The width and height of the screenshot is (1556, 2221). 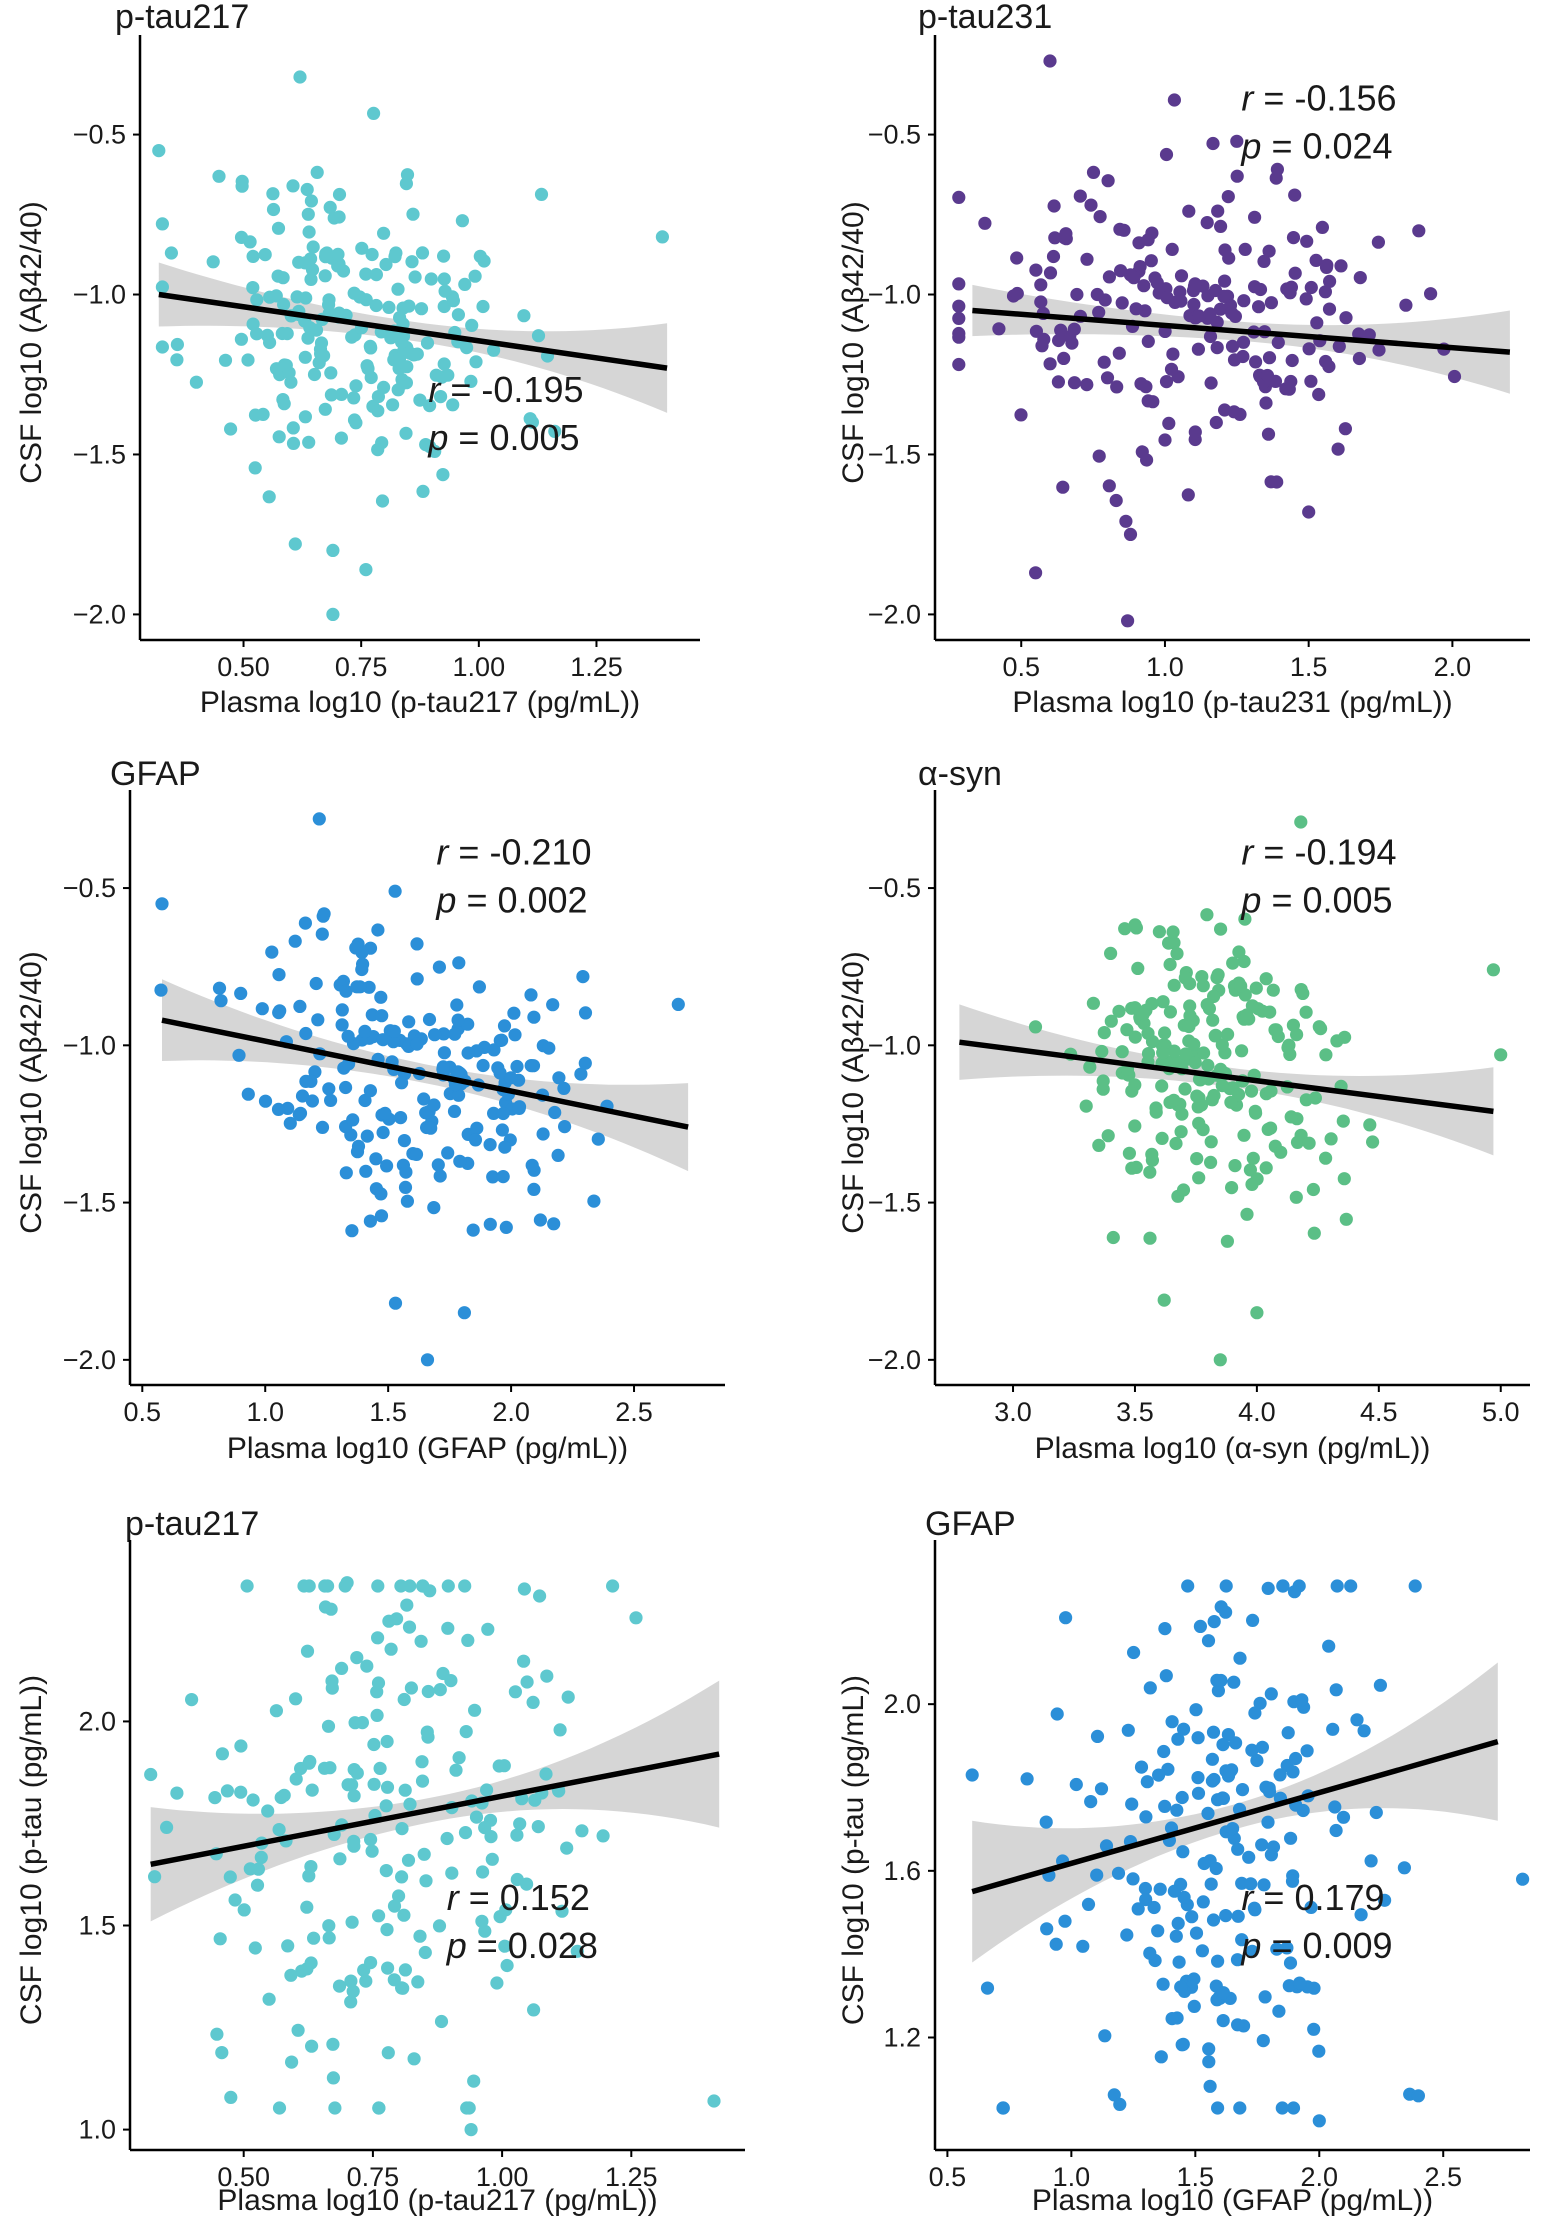 I want to click on p-symbol: p, so click(x=1250, y=145).